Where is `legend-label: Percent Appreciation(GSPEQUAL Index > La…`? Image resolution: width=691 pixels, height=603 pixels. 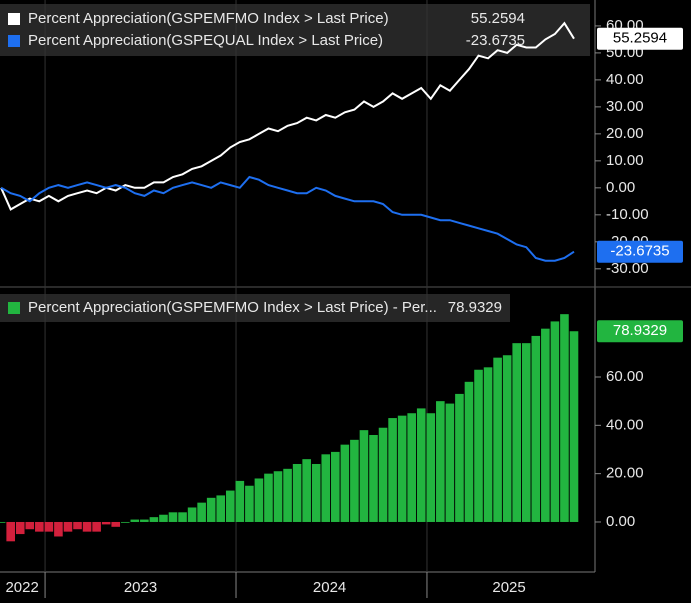
legend-label: Percent Appreciation(GSPEQUAL Index > La… is located at coordinates (205, 40).